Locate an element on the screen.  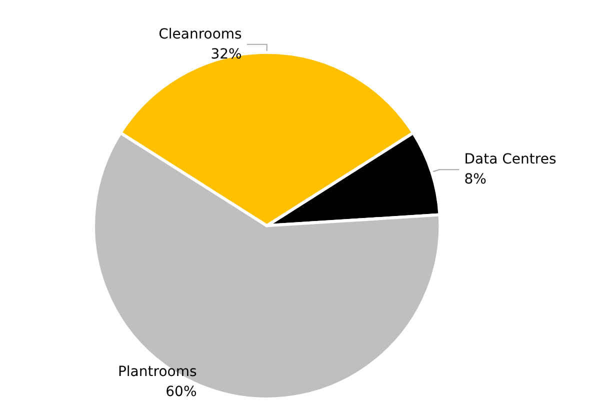
slice-label: Plantrooms is located at coordinates (157, 372).